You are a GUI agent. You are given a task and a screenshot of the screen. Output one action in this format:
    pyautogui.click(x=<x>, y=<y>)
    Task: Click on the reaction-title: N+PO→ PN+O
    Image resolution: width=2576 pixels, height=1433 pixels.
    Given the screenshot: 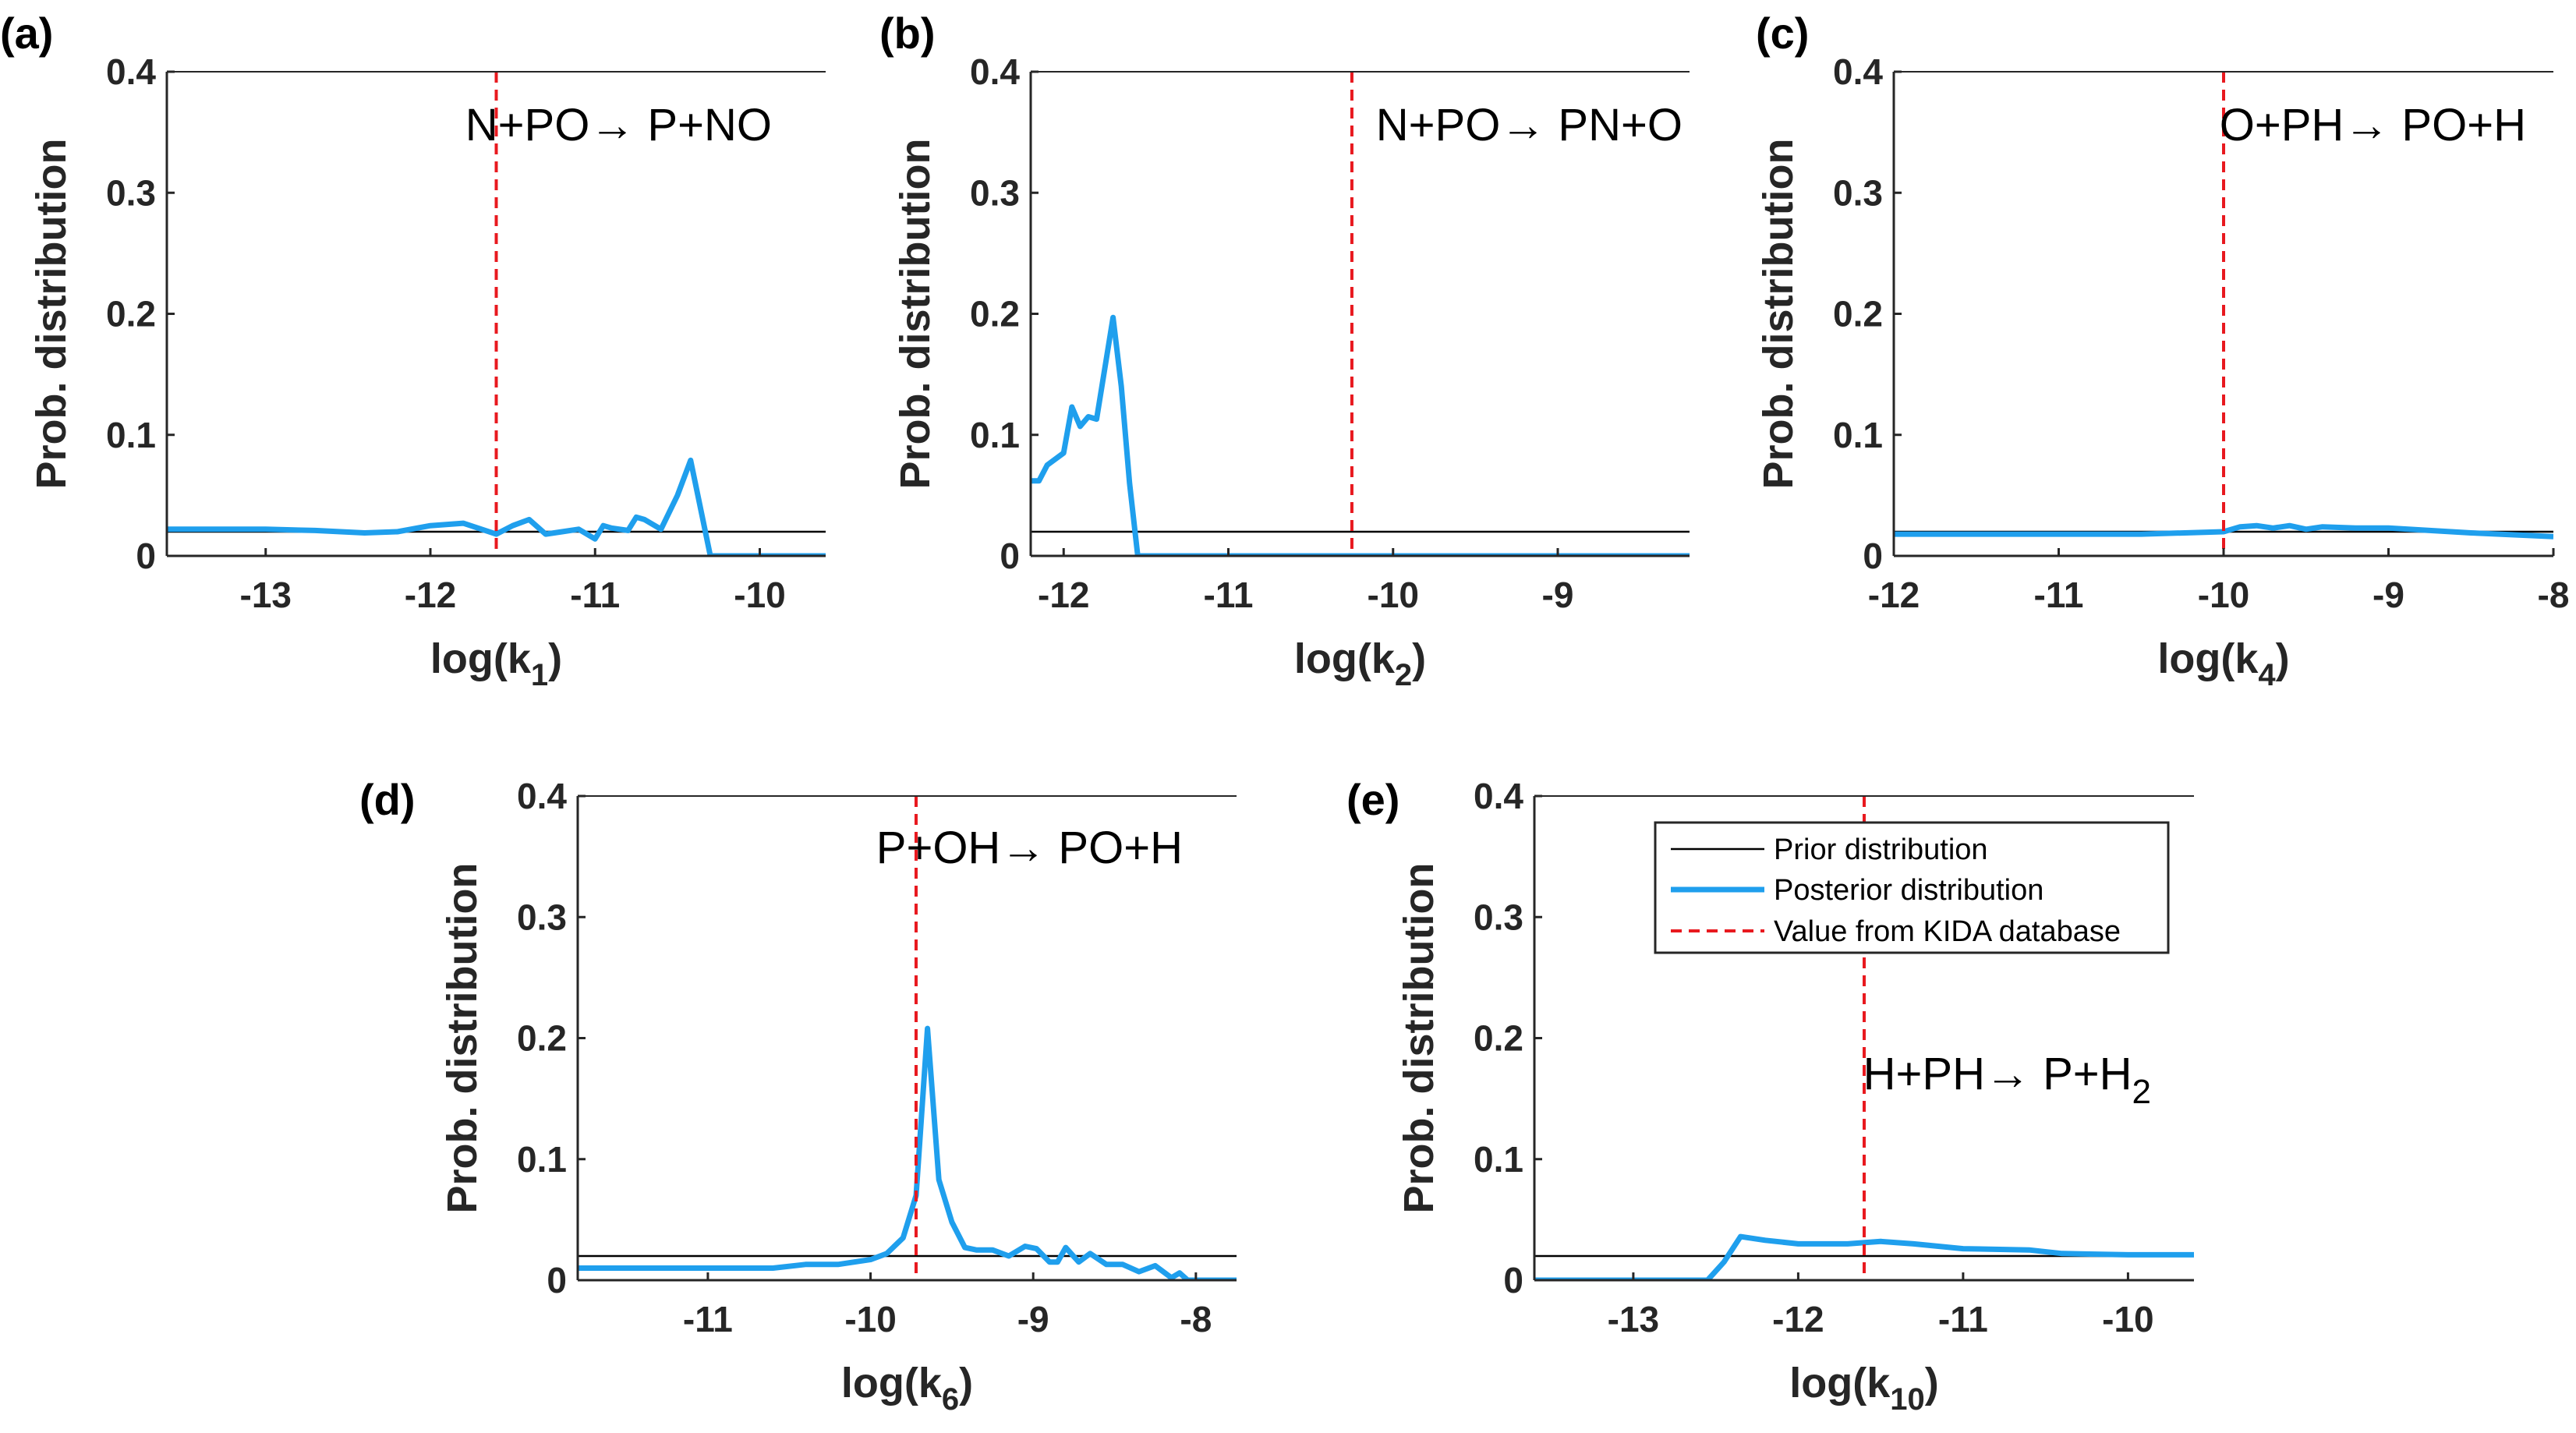 What is the action you would take?
    pyautogui.click(x=1529, y=125)
    